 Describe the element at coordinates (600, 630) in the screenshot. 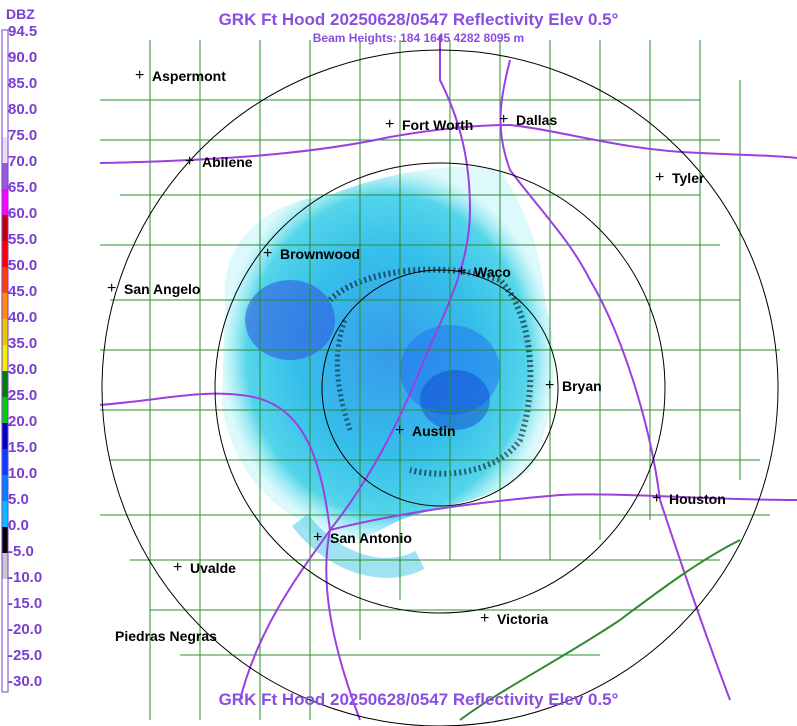

I see `coastline` at that location.